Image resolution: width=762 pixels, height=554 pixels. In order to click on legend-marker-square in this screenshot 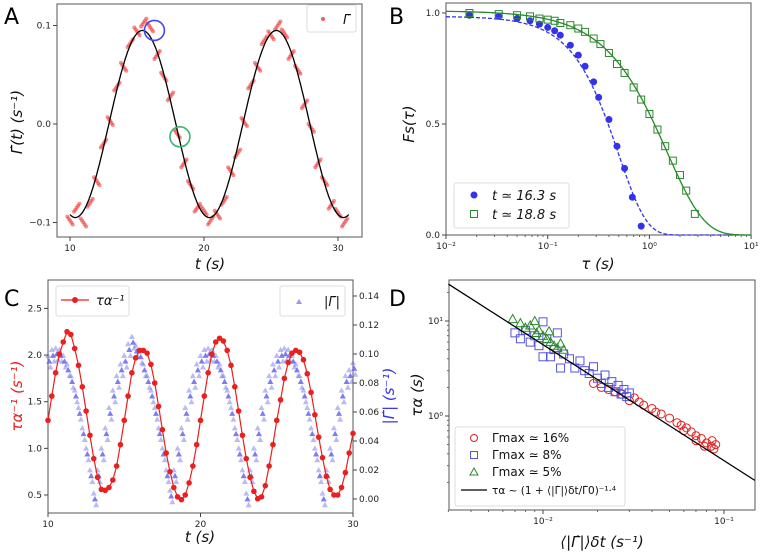, I will do `click(474, 214)`.